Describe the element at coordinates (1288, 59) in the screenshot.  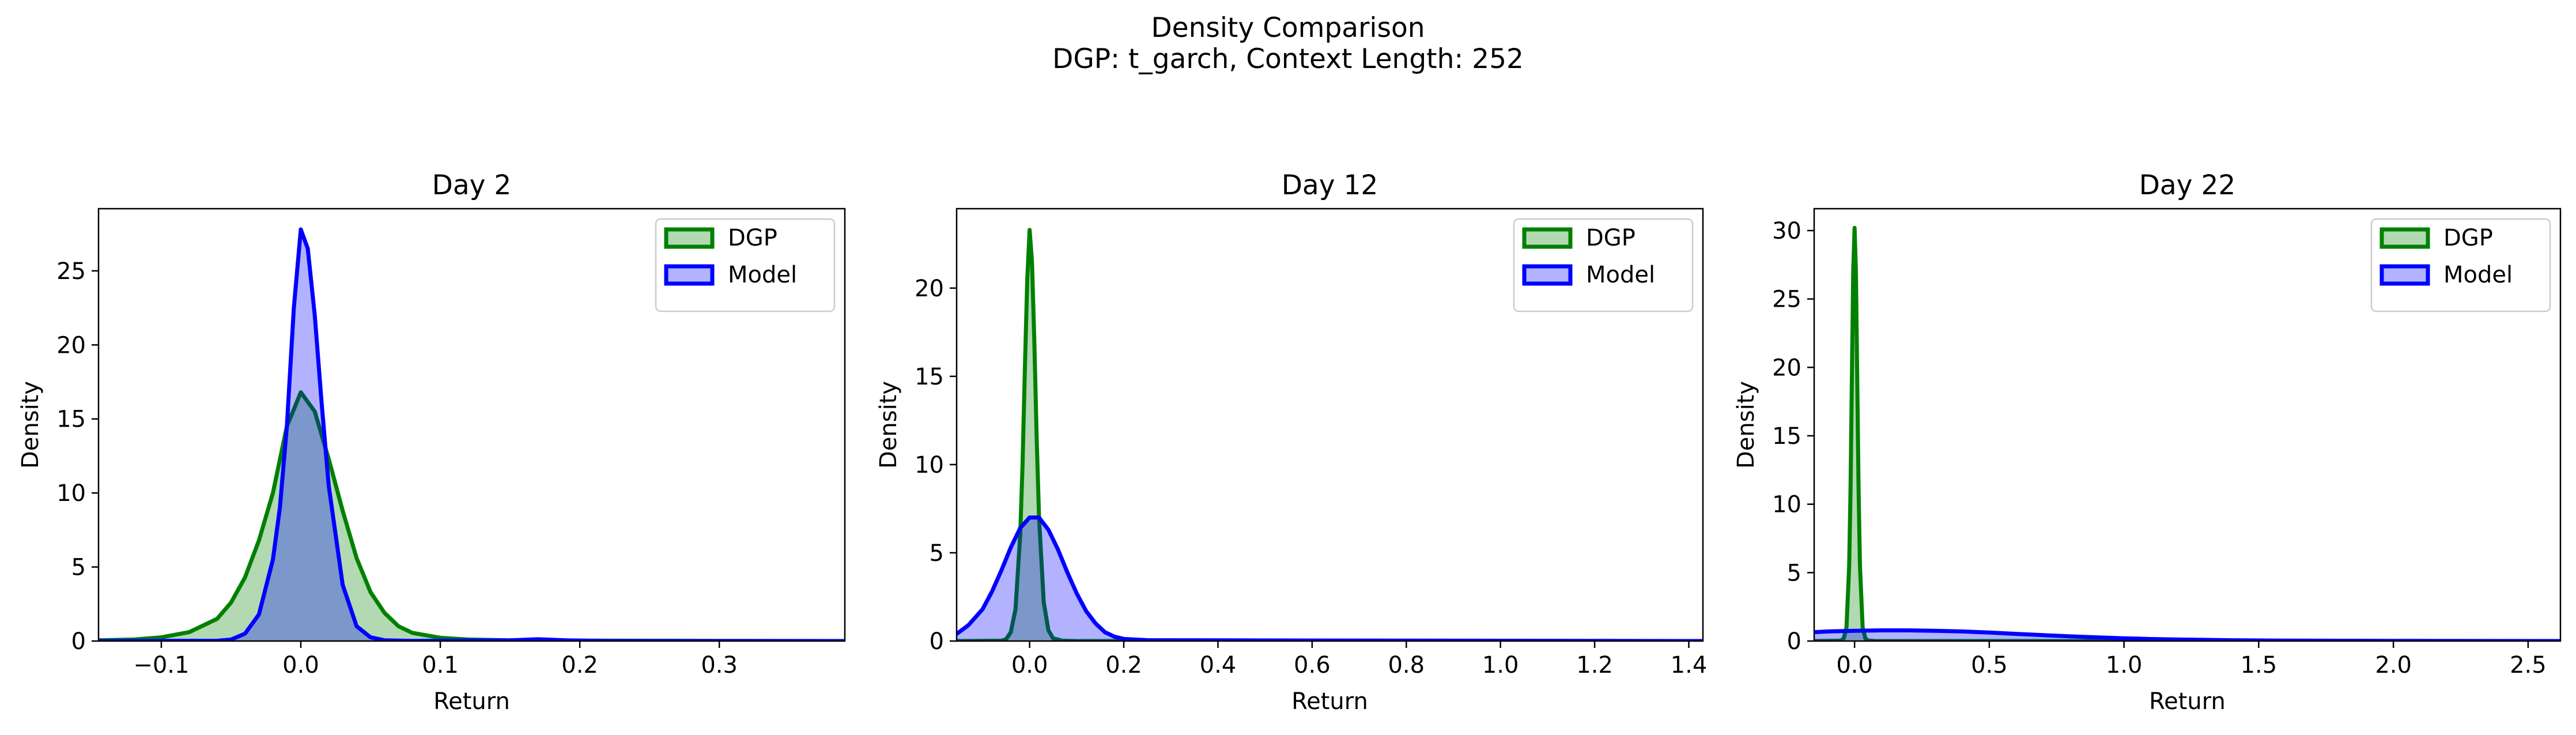
I see `figure-subtitle: DGP: t_garch, Context Length: 252` at that location.